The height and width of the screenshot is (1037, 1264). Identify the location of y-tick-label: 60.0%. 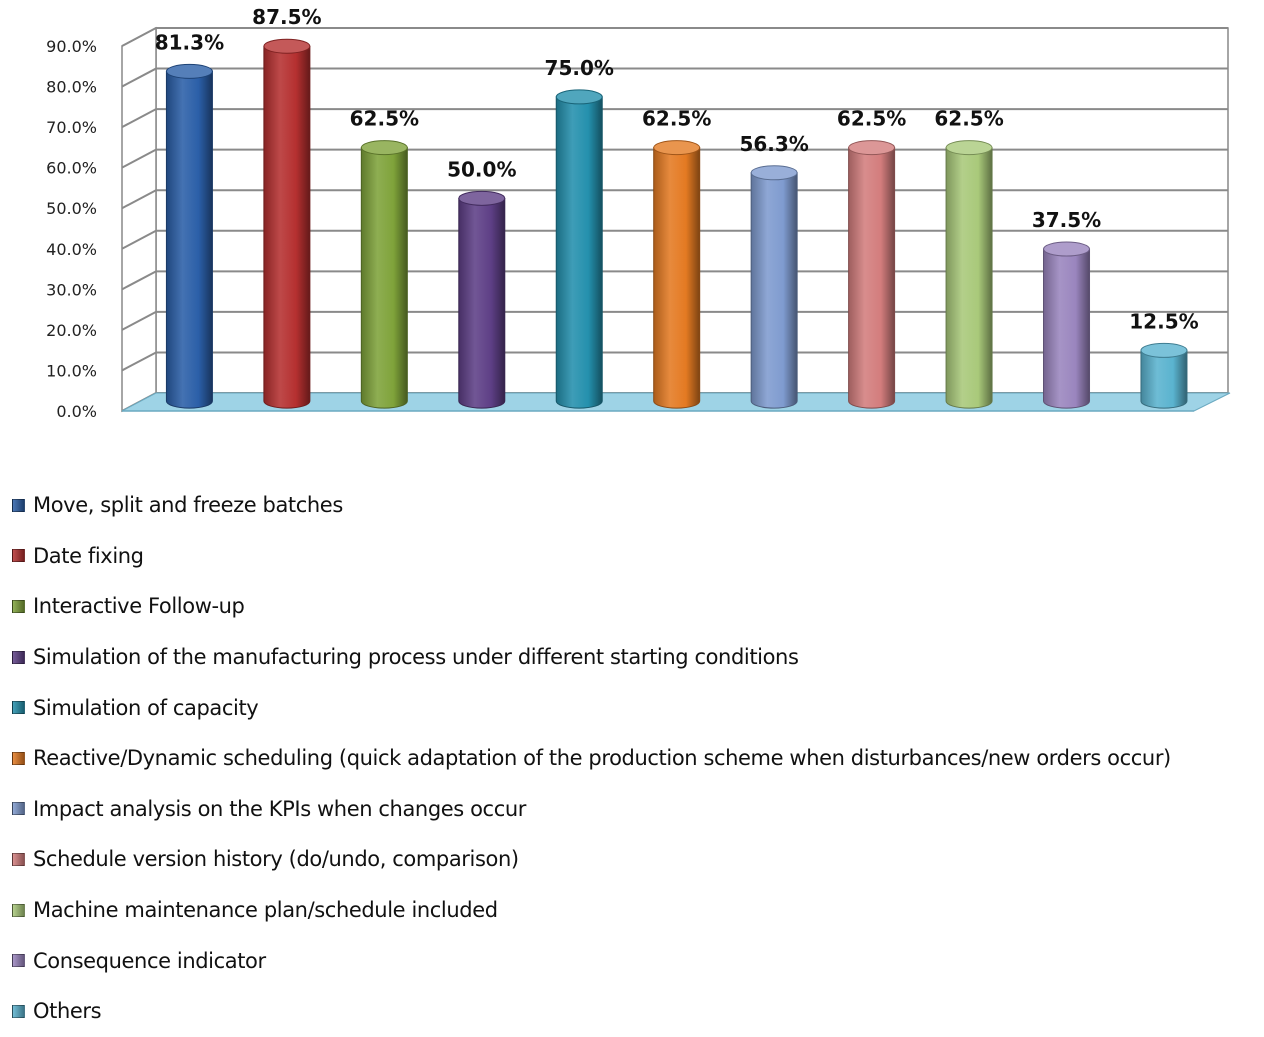
(71, 168).